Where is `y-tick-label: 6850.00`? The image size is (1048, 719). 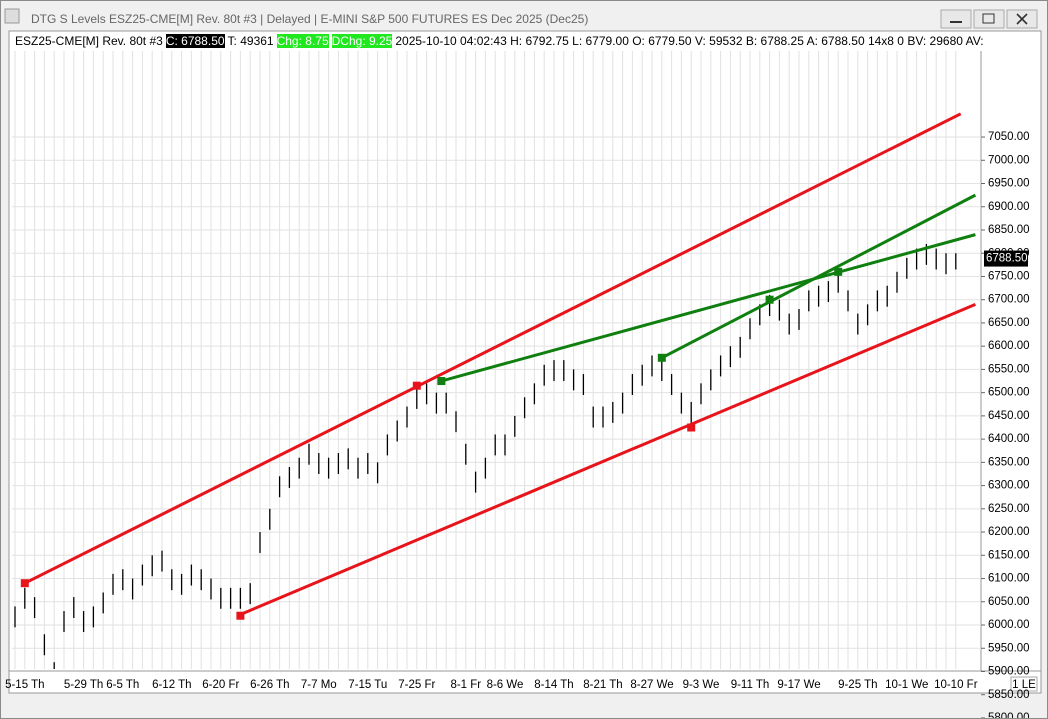
y-tick-label: 6850.00 is located at coordinates (1009, 230).